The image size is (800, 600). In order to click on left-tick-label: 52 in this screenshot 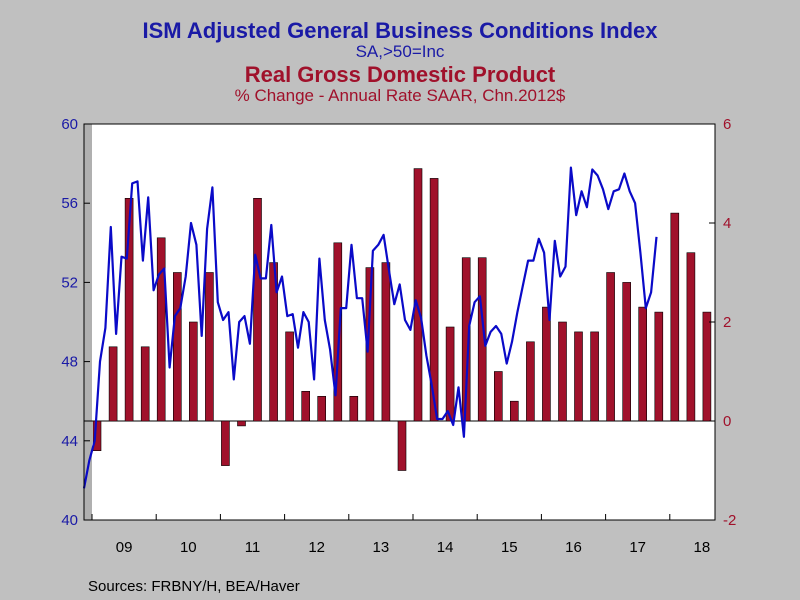, I will do `click(69, 282)`.